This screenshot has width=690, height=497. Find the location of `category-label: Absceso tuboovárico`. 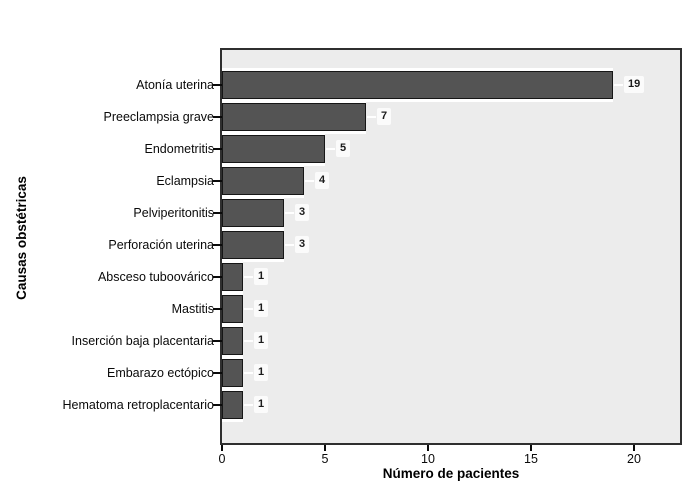

category-label: Absceso tuboovárico is located at coordinates (155, 277).